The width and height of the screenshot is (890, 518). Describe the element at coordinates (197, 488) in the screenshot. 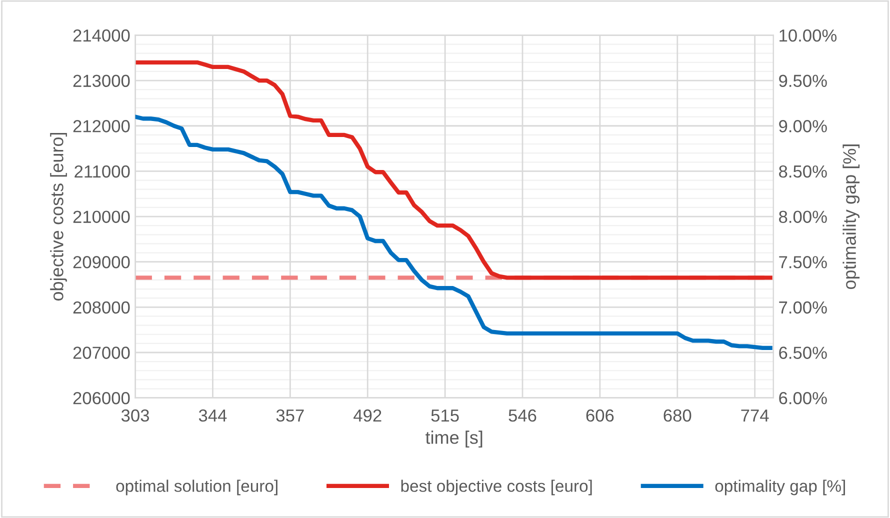

I see `legend-label: optimal solution [euro]` at that location.